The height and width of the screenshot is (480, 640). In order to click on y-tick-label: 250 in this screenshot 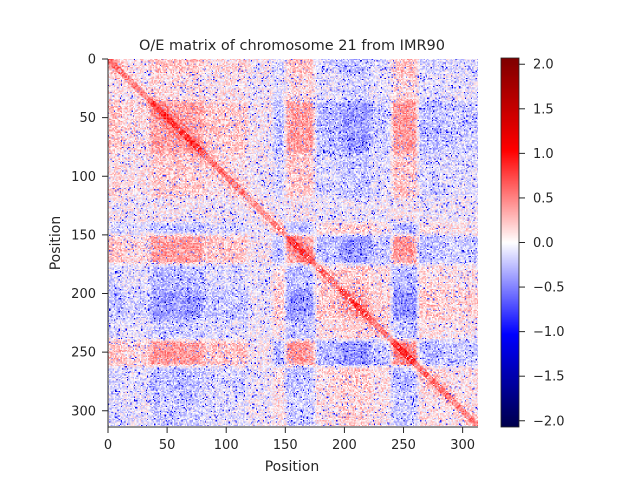, I will do `click(83, 353)`.